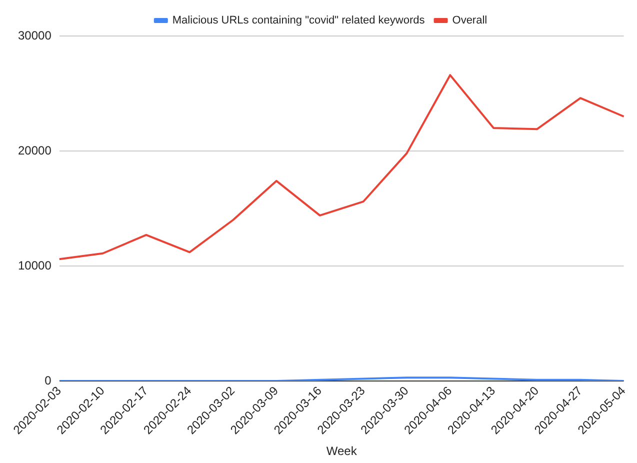  Describe the element at coordinates (470, 20) in the screenshot. I see `legend-label: Overall` at that location.